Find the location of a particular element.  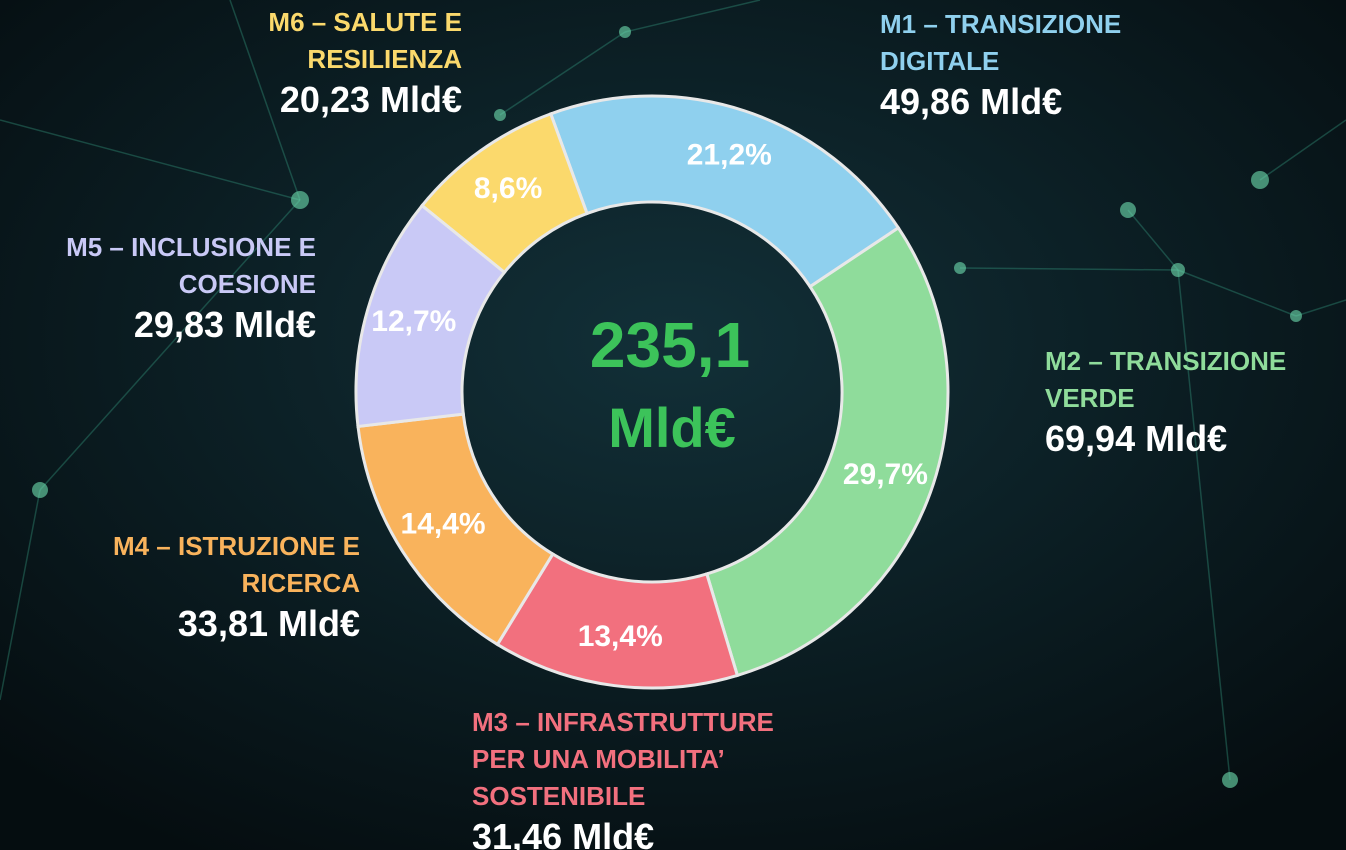

slice-label: 8,6% is located at coordinates (508, 188).